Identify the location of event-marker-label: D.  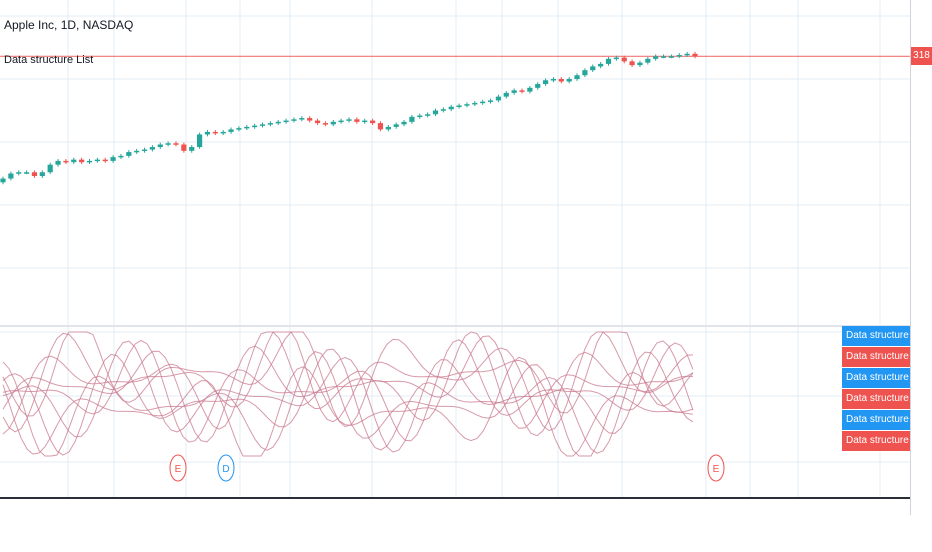
(225, 469).